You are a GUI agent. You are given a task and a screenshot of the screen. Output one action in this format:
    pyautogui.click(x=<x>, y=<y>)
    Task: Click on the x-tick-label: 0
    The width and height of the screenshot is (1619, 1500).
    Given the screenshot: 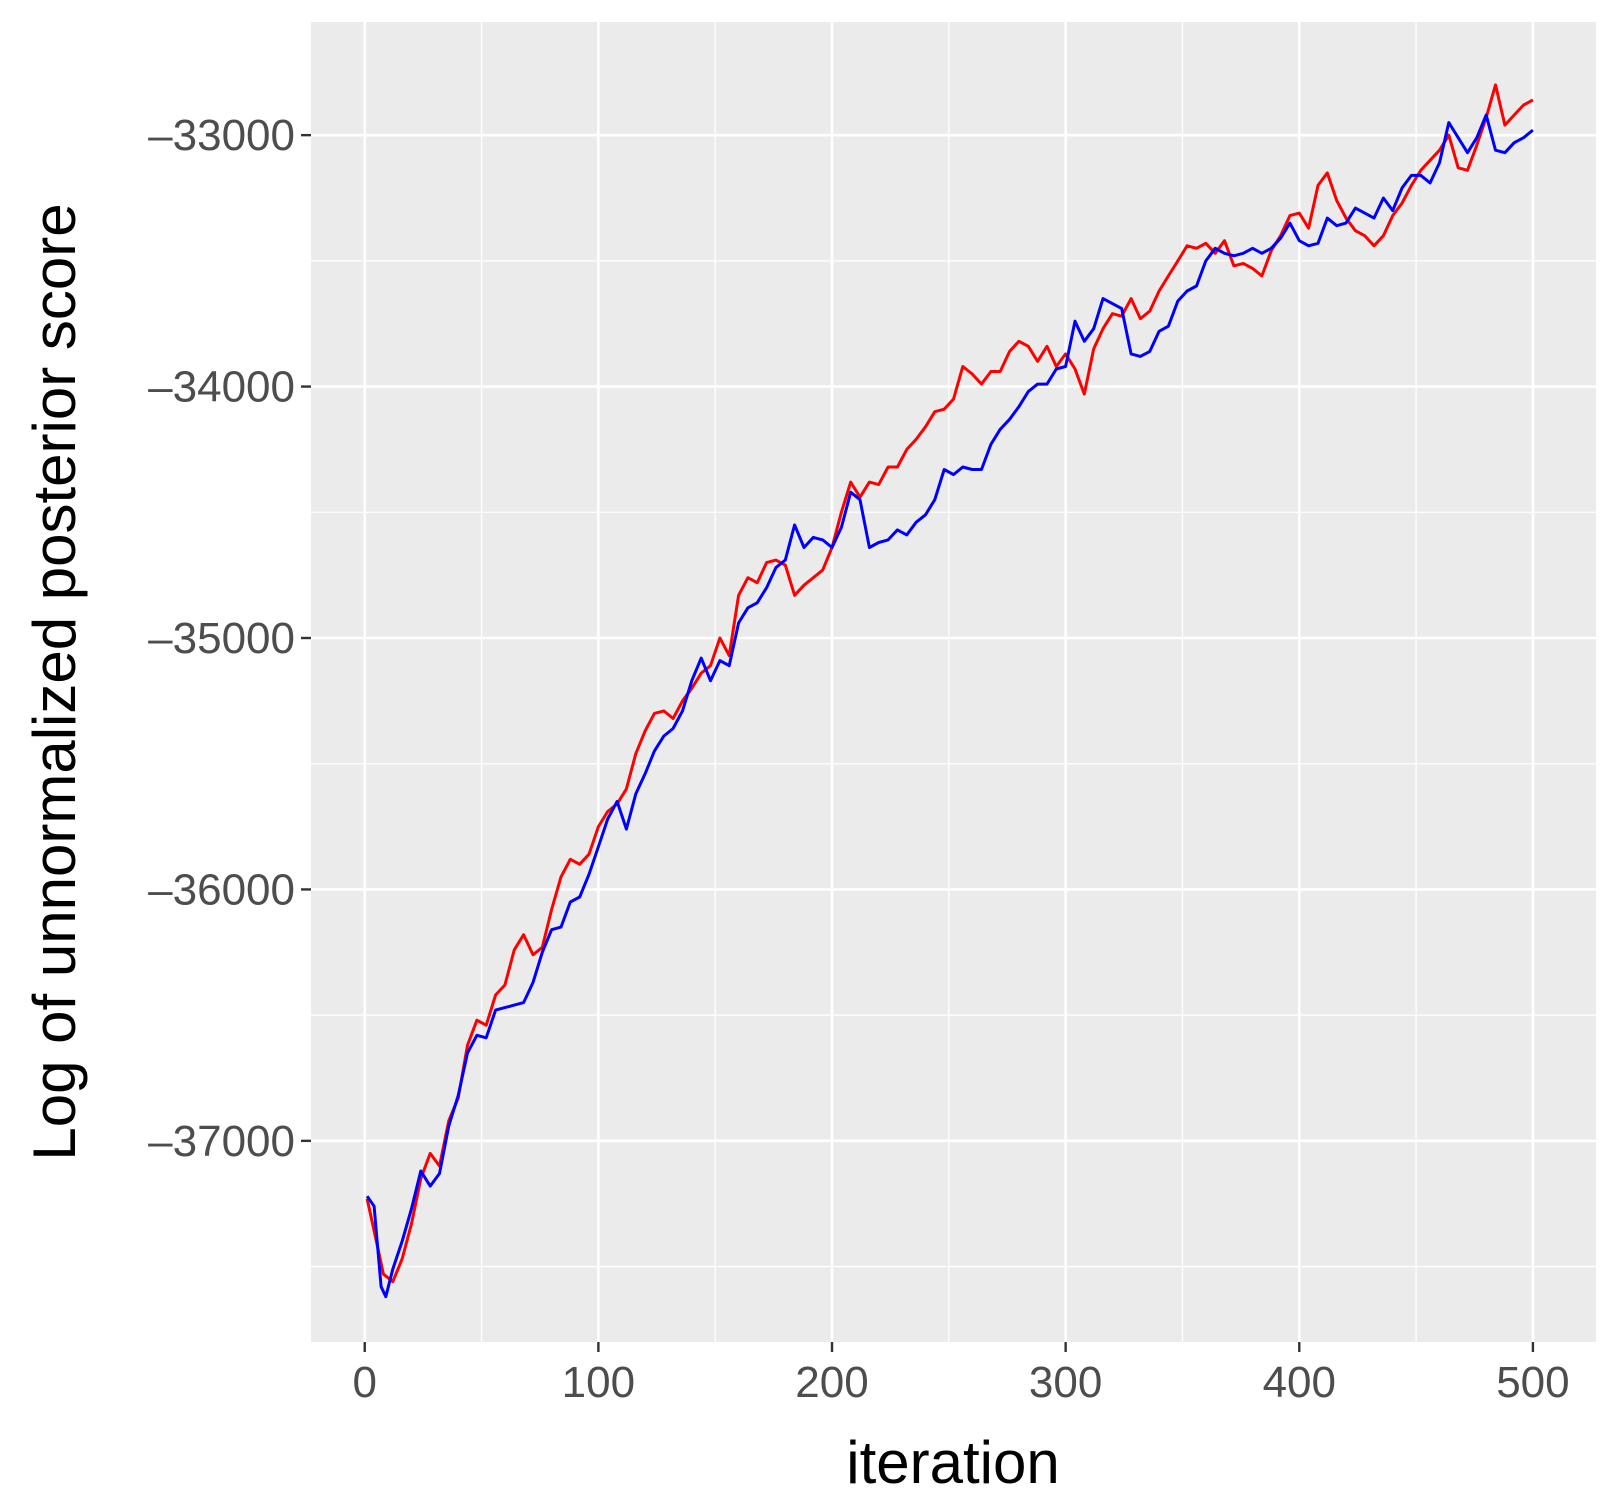 What is the action you would take?
    pyautogui.click(x=364, y=1382)
    